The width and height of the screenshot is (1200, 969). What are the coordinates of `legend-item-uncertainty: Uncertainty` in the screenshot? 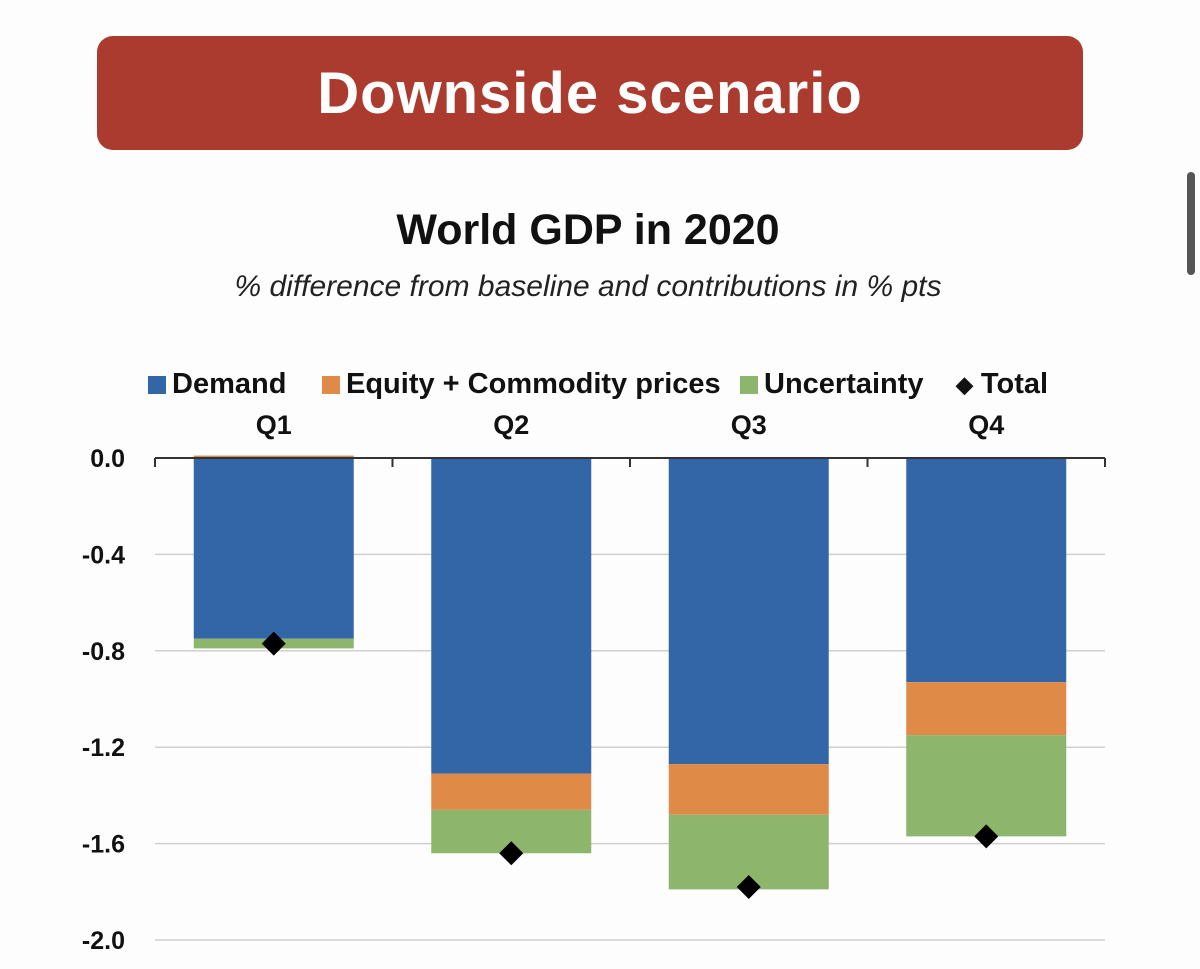 It's located at (832, 384).